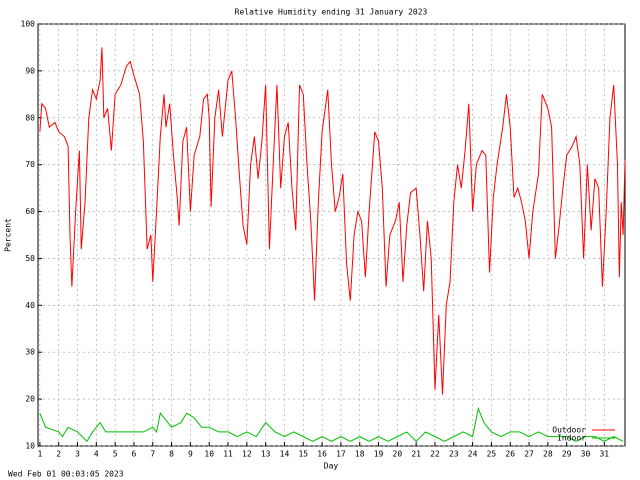  Describe the element at coordinates (30, 258) in the screenshot. I see `y-tick-label: 50` at that location.